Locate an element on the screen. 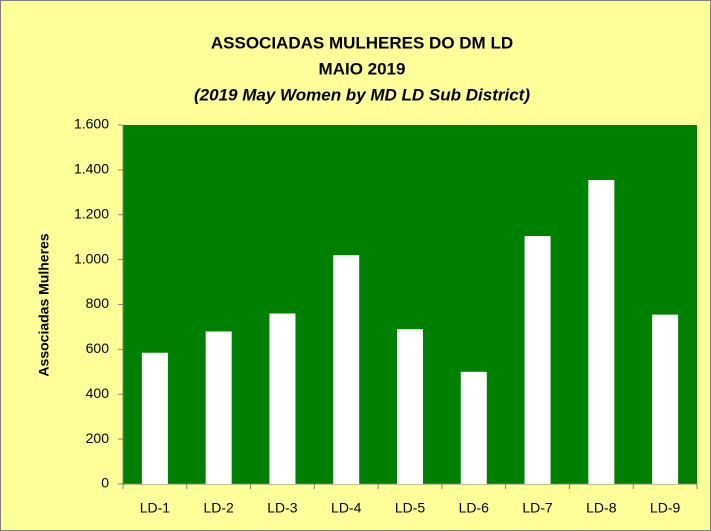 This screenshot has height=531, width=711. x-tick-label: LD-5 is located at coordinates (410, 508).